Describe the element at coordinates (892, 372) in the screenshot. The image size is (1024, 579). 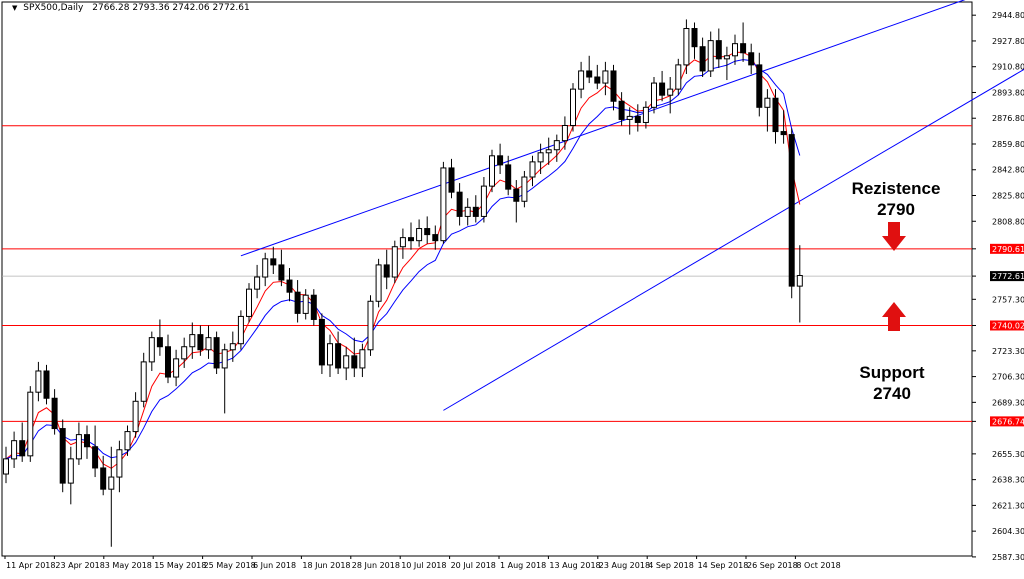
I see `support-title: Support` at that location.